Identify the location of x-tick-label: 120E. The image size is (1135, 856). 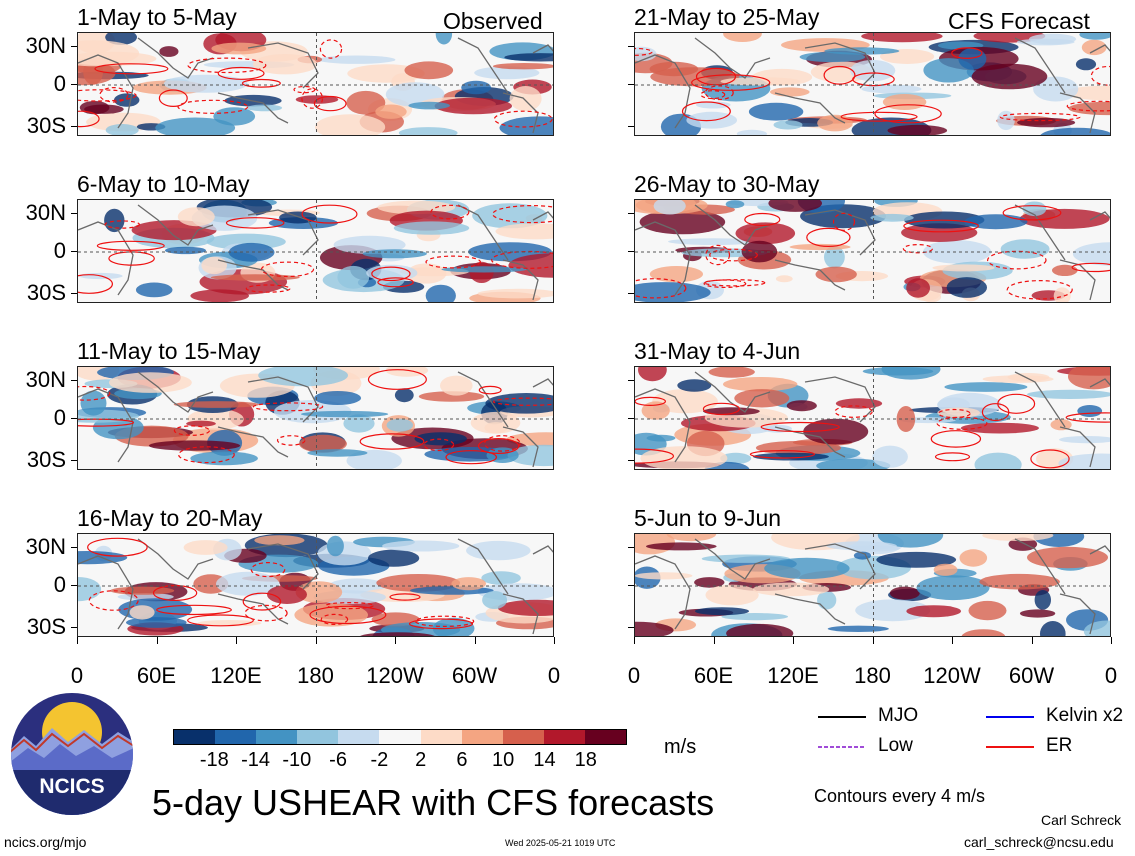
(236, 675).